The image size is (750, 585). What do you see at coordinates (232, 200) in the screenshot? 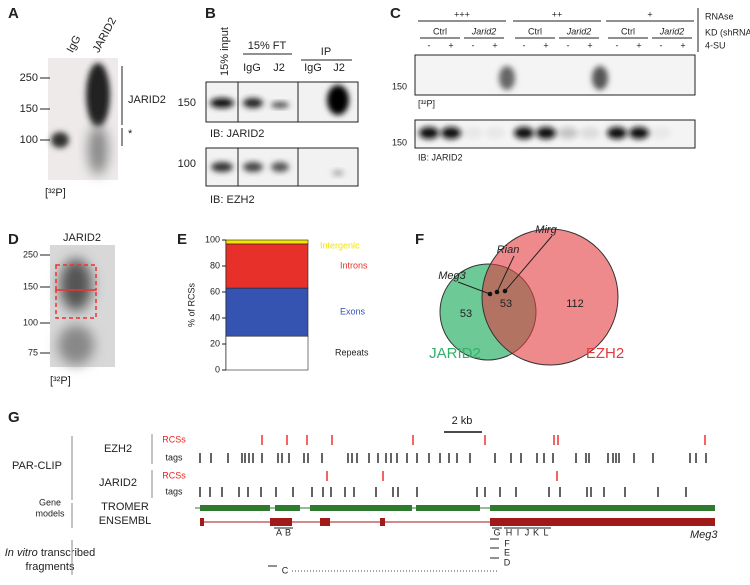
I see `ib-label: IB: EZH2` at bounding box center [232, 200].